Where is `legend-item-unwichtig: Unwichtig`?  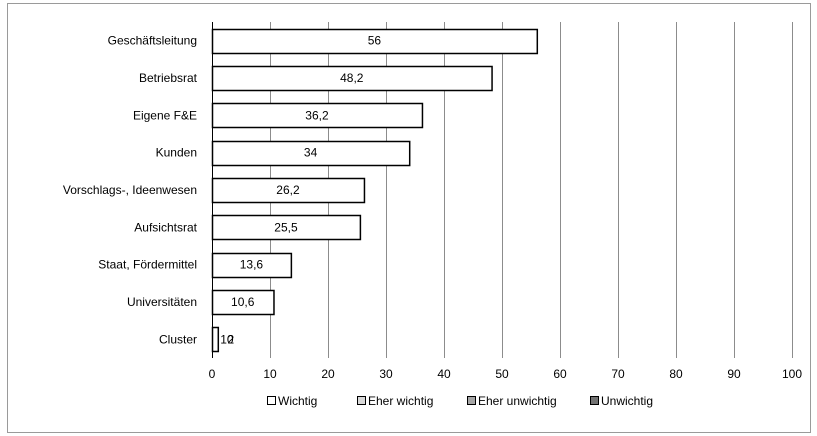 legend-item-unwichtig: Unwichtig is located at coordinates (621, 401).